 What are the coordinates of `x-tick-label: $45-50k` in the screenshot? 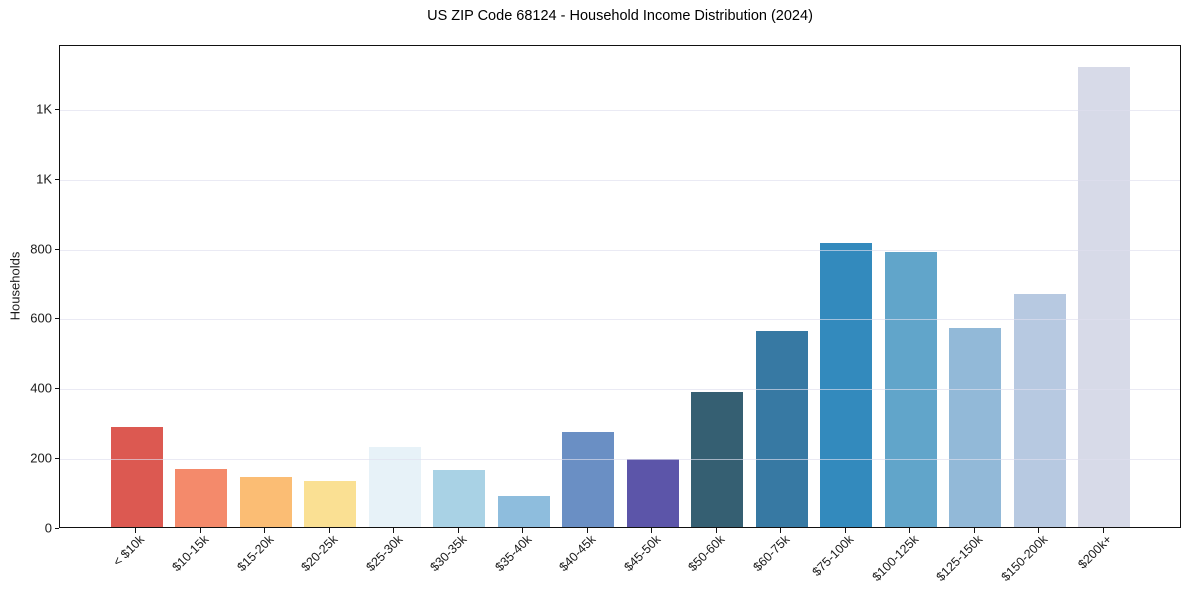 It's located at (642, 553).